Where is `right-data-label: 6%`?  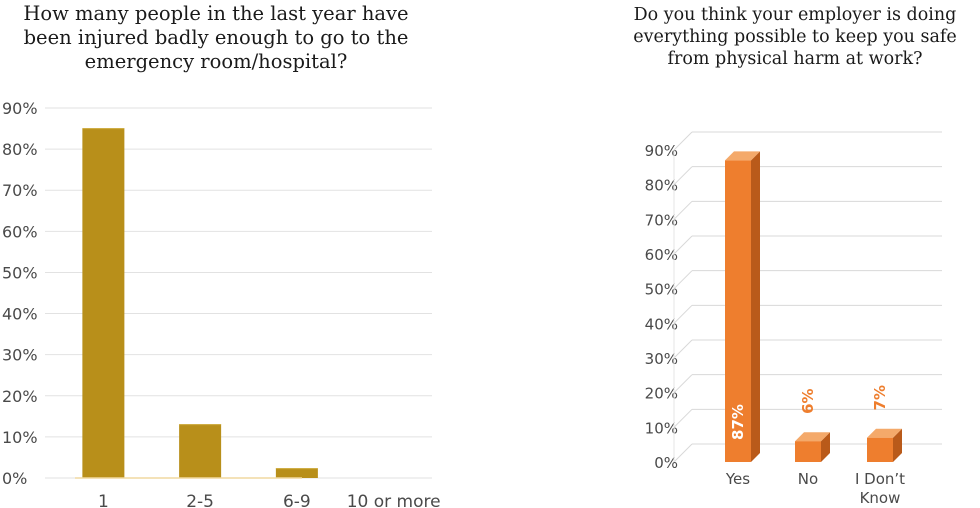 right-data-label: 6% is located at coordinates (808, 400).